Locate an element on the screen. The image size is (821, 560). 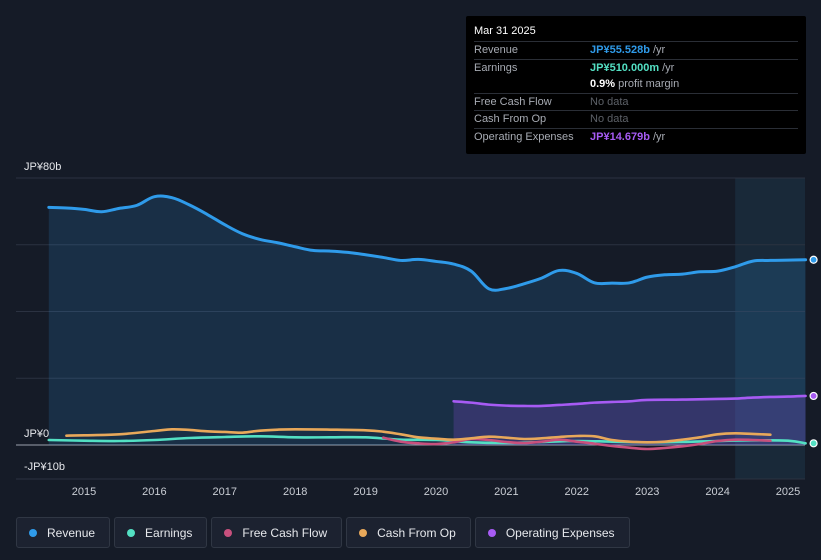
tooltip-row: 0.9% profit margin is located at coordinates (636, 84).